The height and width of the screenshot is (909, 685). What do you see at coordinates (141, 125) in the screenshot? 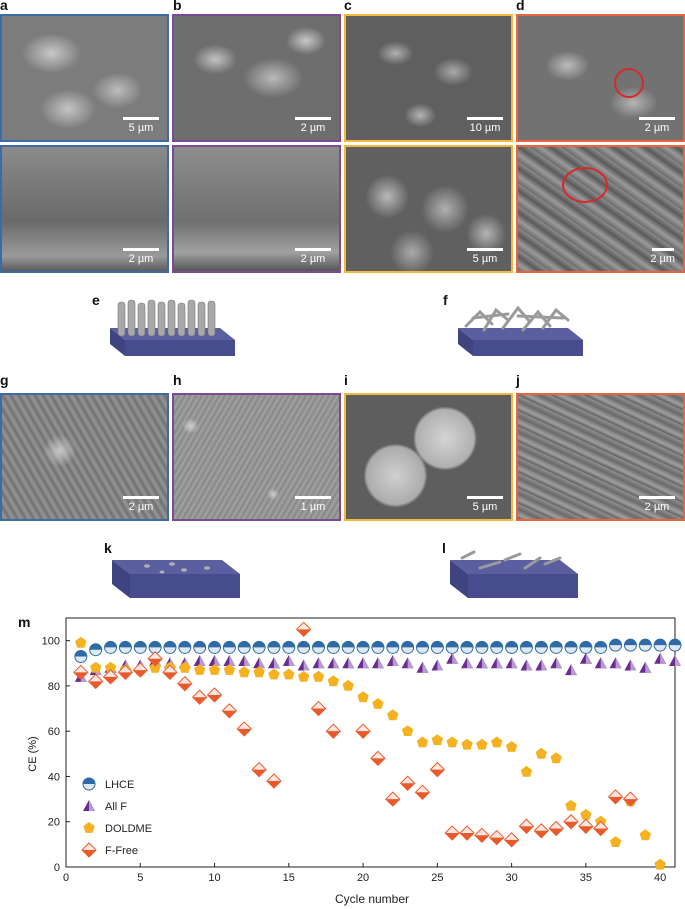
I see `scale-bar: 5 µm` at bounding box center [141, 125].